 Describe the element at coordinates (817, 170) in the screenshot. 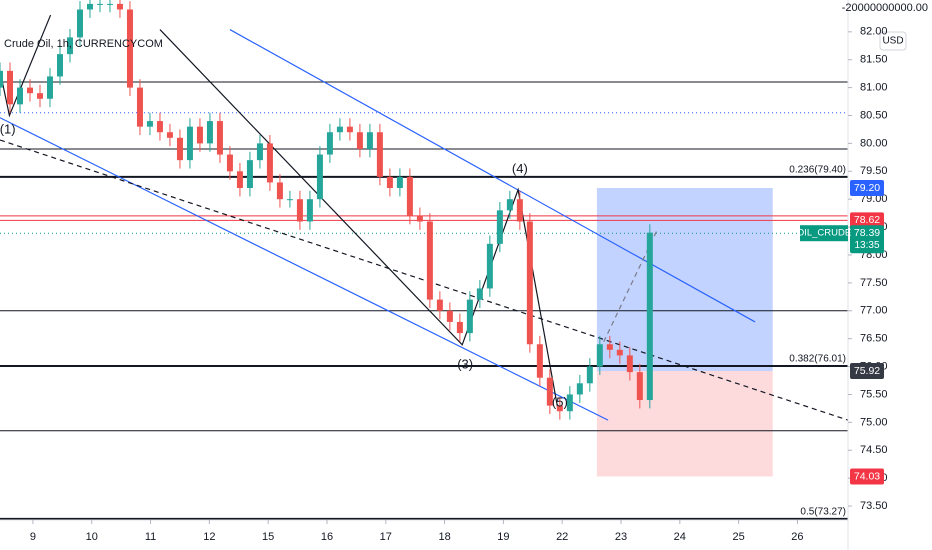

I see `level-label: 0.236(79.40)` at that location.